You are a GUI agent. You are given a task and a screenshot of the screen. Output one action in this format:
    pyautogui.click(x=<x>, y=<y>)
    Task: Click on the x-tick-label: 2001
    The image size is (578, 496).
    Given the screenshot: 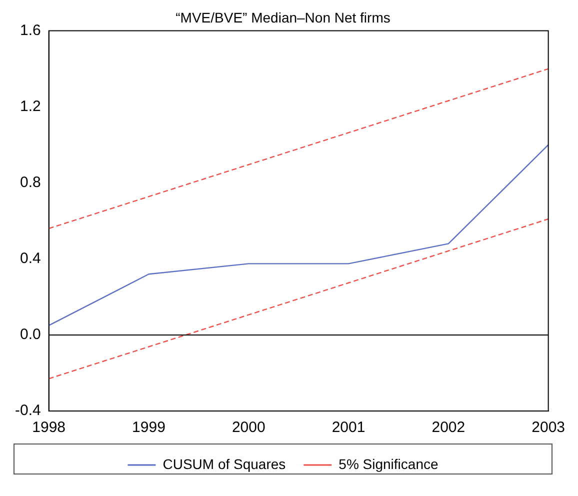 What is the action you would take?
    pyautogui.click(x=349, y=427)
    